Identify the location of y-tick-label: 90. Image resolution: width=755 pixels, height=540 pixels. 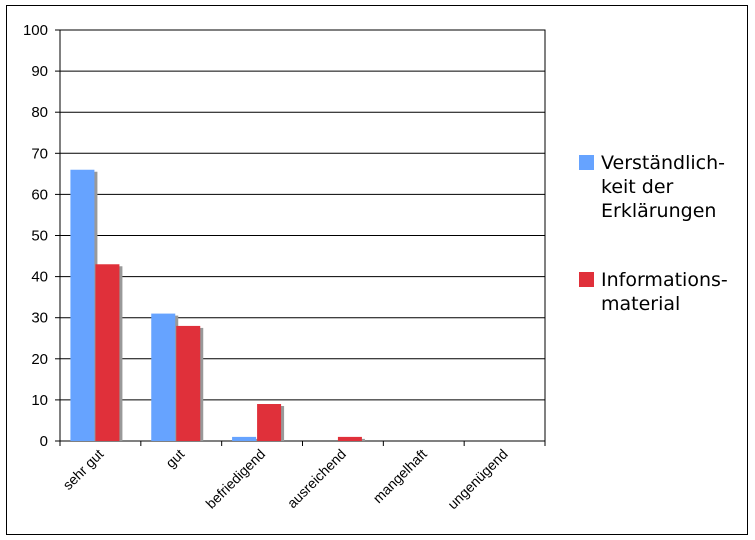
(39, 71).